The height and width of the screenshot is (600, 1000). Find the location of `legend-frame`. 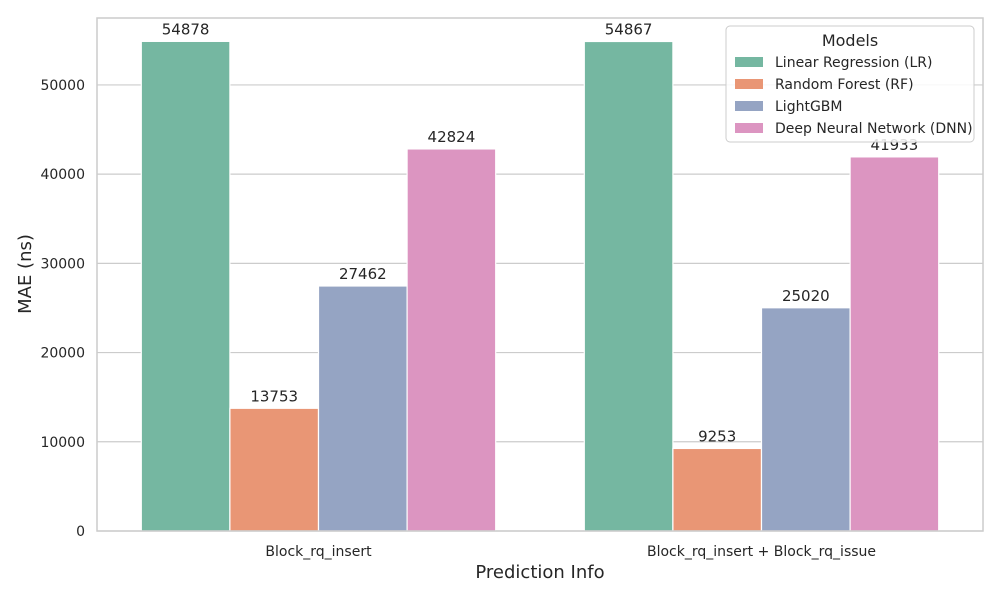

legend-frame is located at coordinates (850, 84).